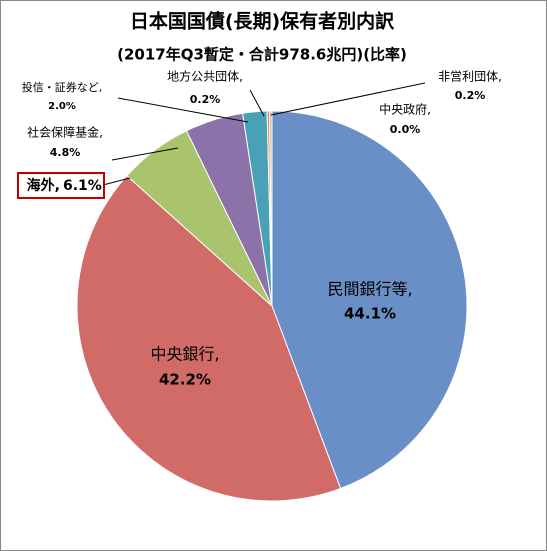 The width and height of the screenshot is (547, 551). I want to click on slice-label: 中央銀行,, so click(184, 354).